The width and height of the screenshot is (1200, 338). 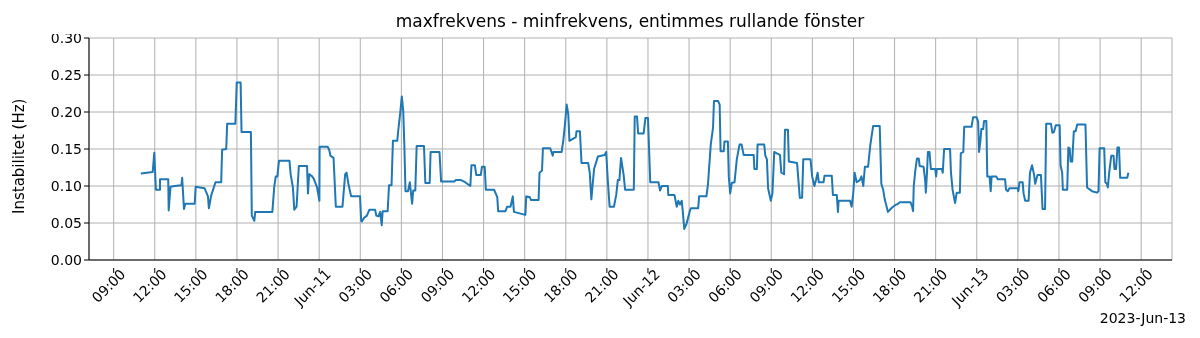 What do you see at coordinates (1142, 318) in the screenshot?
I see `text: 2023-Jun-13` at bounding box center [1142, 318].